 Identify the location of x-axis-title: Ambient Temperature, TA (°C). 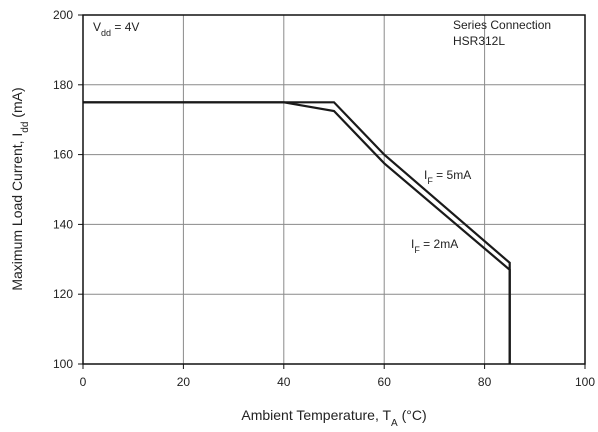
(333, 418).